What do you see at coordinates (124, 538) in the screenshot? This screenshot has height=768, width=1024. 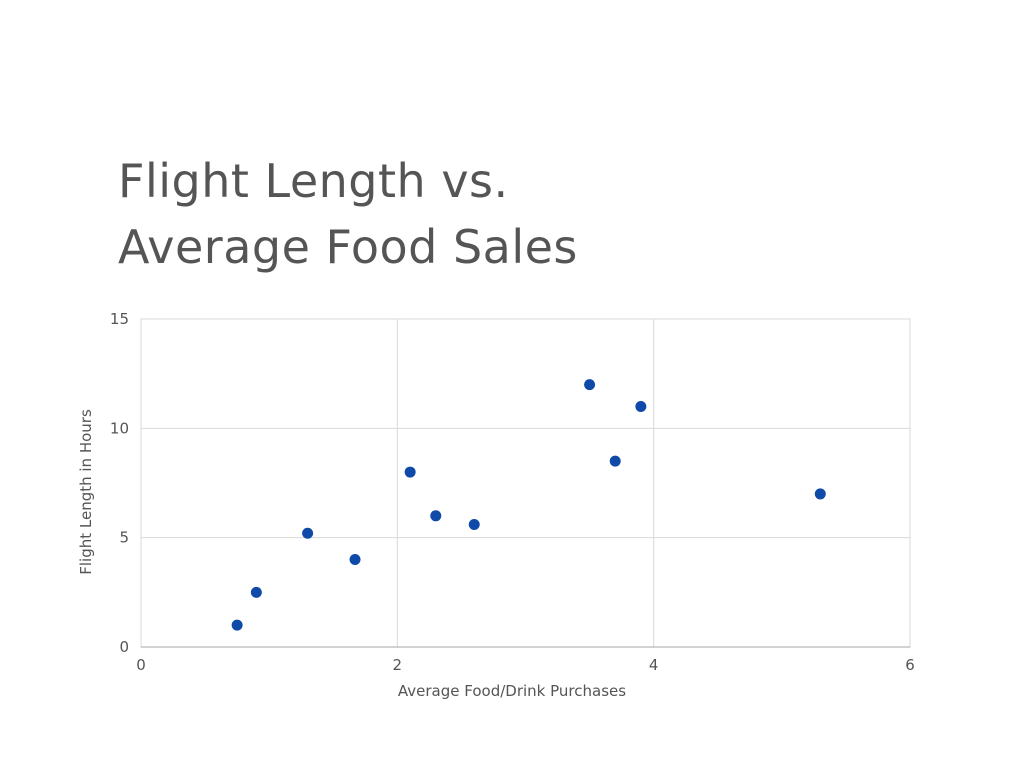 I see `y-tick-label: 5` at bounding box center [124, 538].